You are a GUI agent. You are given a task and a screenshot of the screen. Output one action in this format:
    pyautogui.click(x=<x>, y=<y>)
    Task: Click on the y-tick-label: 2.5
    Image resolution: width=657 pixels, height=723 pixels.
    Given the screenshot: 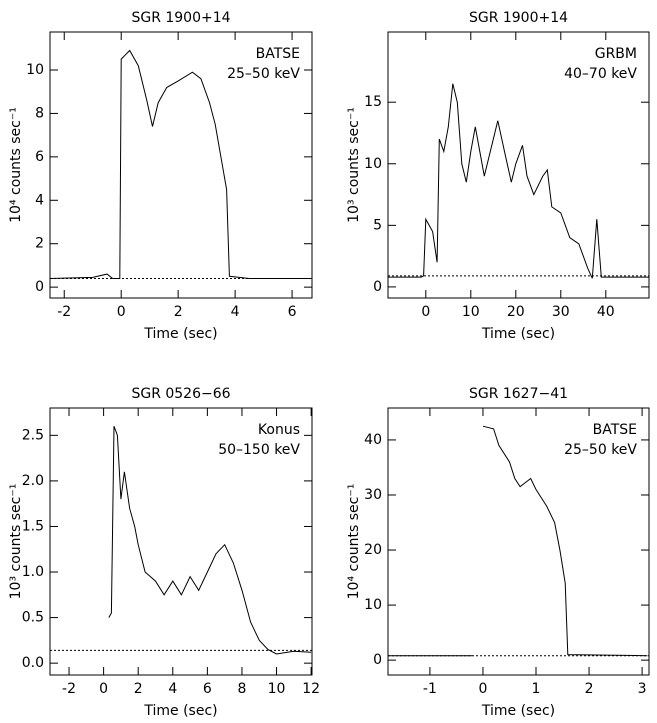 What is the action you would take?
    pyautogui.click(x=33, y=435)
    